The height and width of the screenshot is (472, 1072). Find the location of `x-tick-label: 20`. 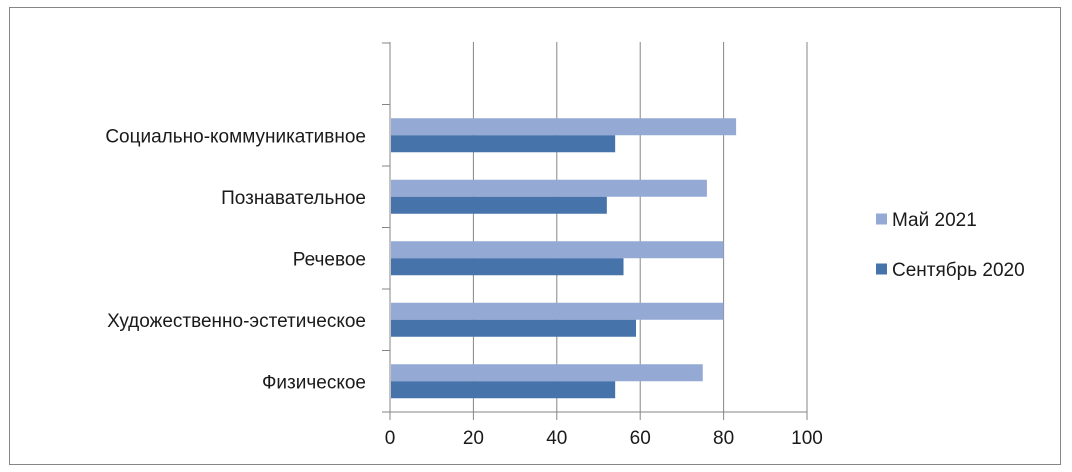

x-tick-label: 20 is located at coordinates (473, 438).